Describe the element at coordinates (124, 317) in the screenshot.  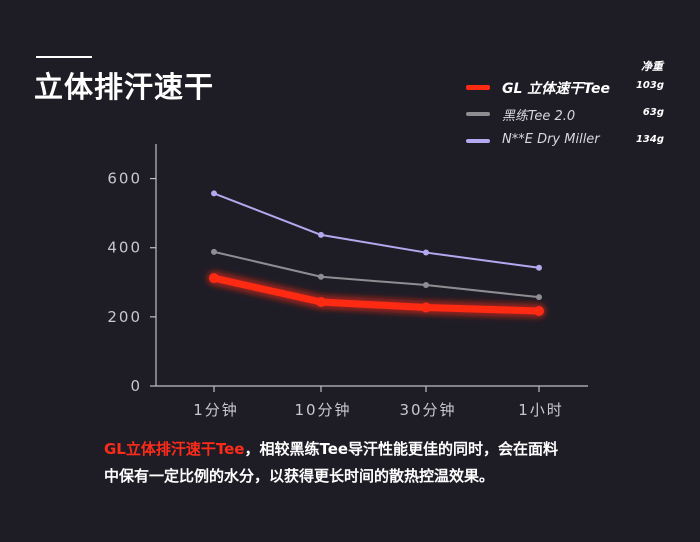
I see `y-tick-label: 200` at that location.